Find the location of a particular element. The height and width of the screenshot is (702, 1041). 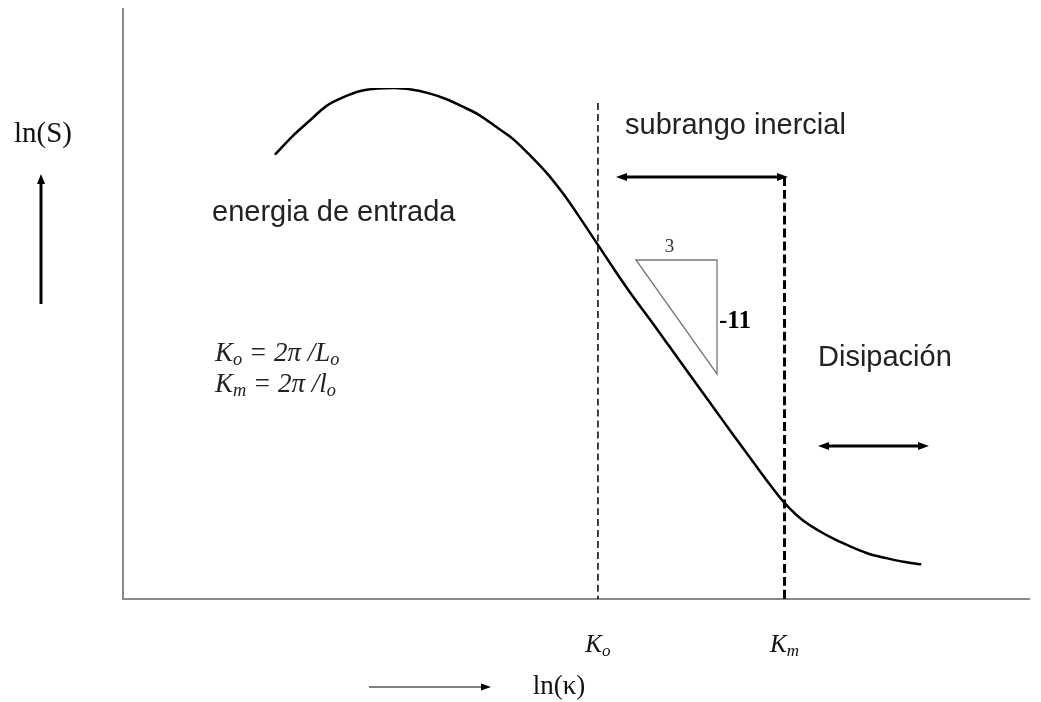

y-axis-title: ln(S) is located at coordinates (43, 131).